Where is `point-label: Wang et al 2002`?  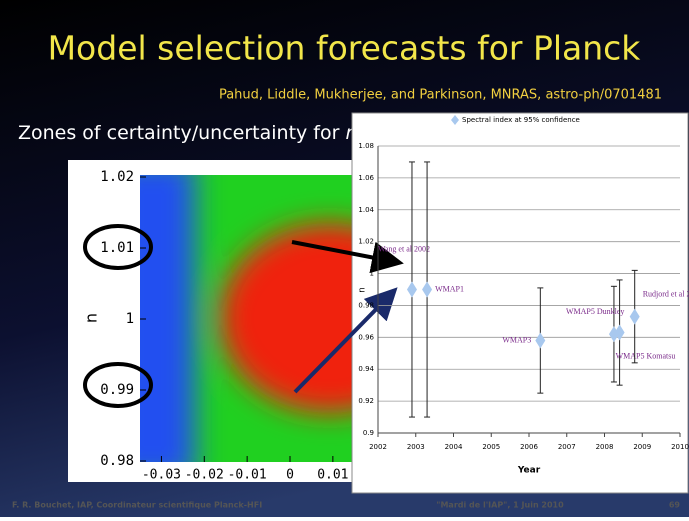 point-label: Wang et al 2002 is located at coordinates (404, 248).